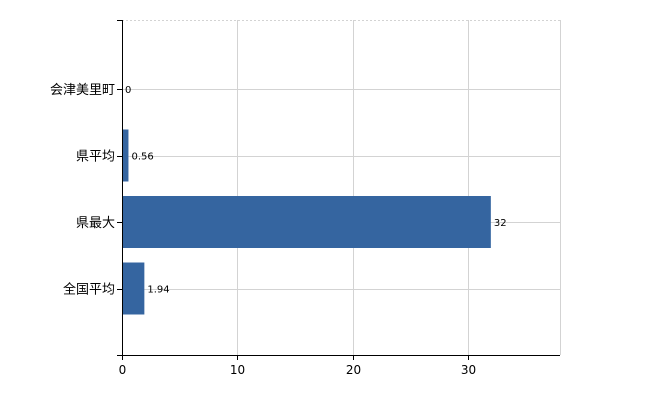  I want to click on x-tick-label: 20, so click(353, 370).